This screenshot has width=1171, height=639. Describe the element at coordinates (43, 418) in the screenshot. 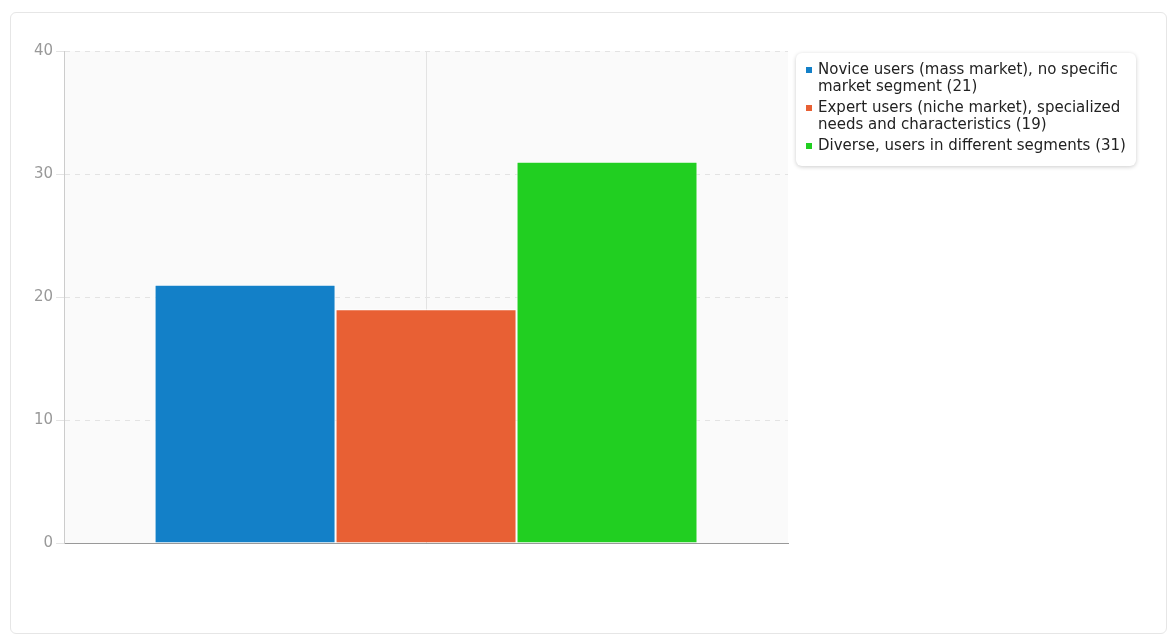

I see `y-tick-label: 10` at that location.